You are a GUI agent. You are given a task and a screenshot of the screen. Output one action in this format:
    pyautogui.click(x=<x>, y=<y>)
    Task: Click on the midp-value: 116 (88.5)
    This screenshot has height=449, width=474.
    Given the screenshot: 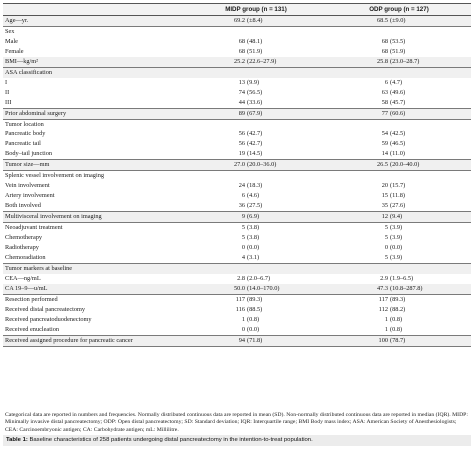 What is the action you would take?
    pyautogui.click(x=256, y=310)
    